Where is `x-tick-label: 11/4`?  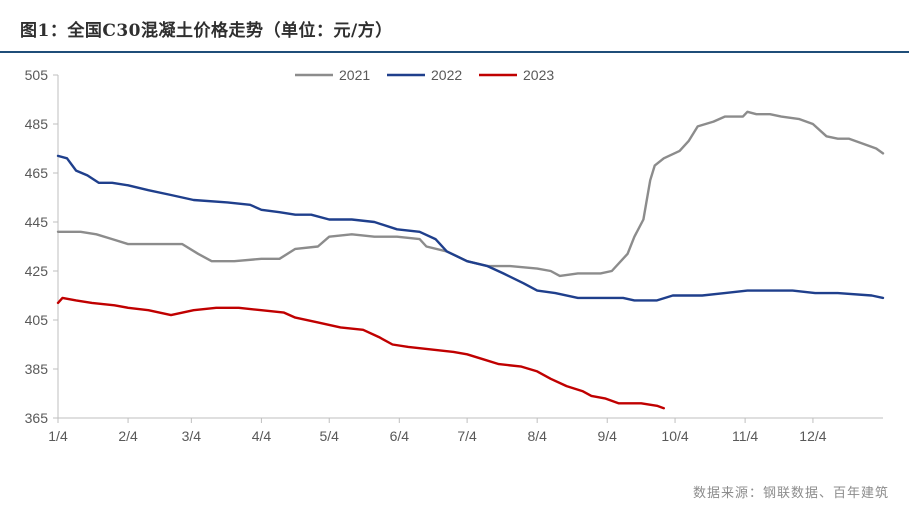 x-tick-label: 11/4 is located at coordinates (745, 436).